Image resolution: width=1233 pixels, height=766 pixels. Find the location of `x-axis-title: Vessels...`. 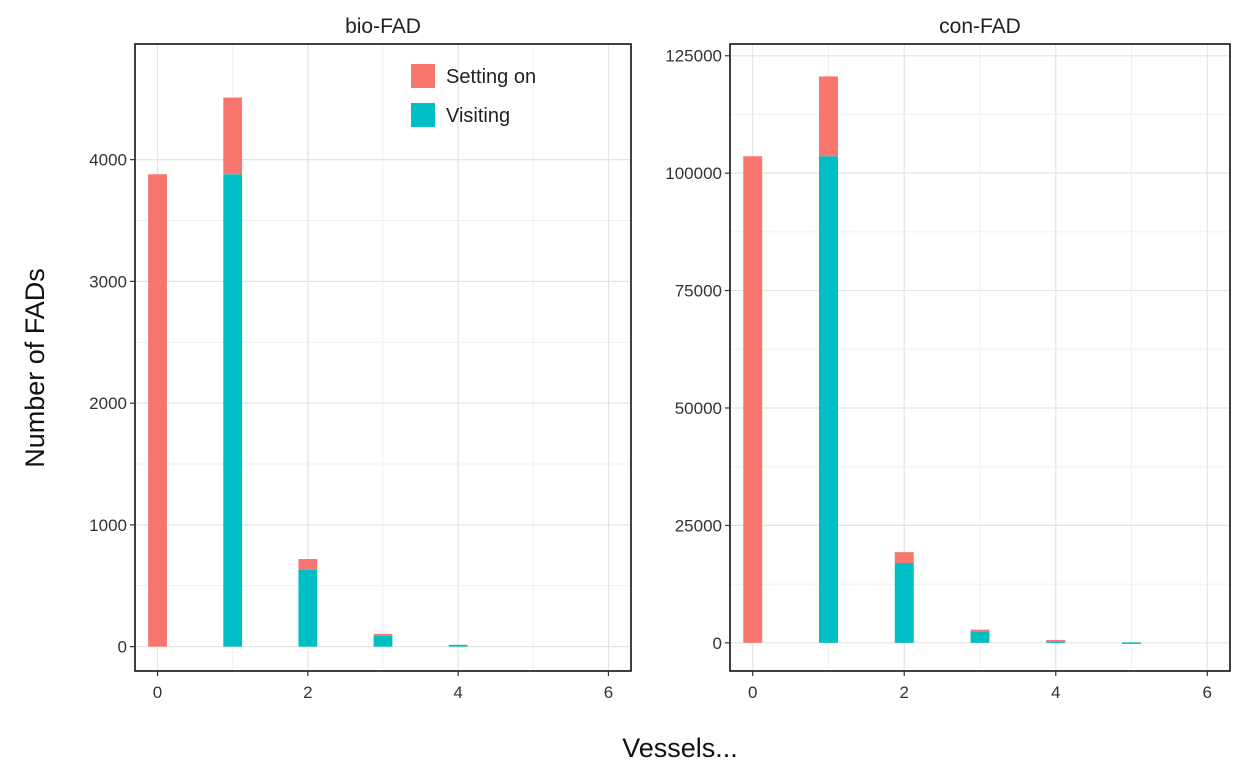

x-axis-title: Vessels... is located at coordinates (680, 748).